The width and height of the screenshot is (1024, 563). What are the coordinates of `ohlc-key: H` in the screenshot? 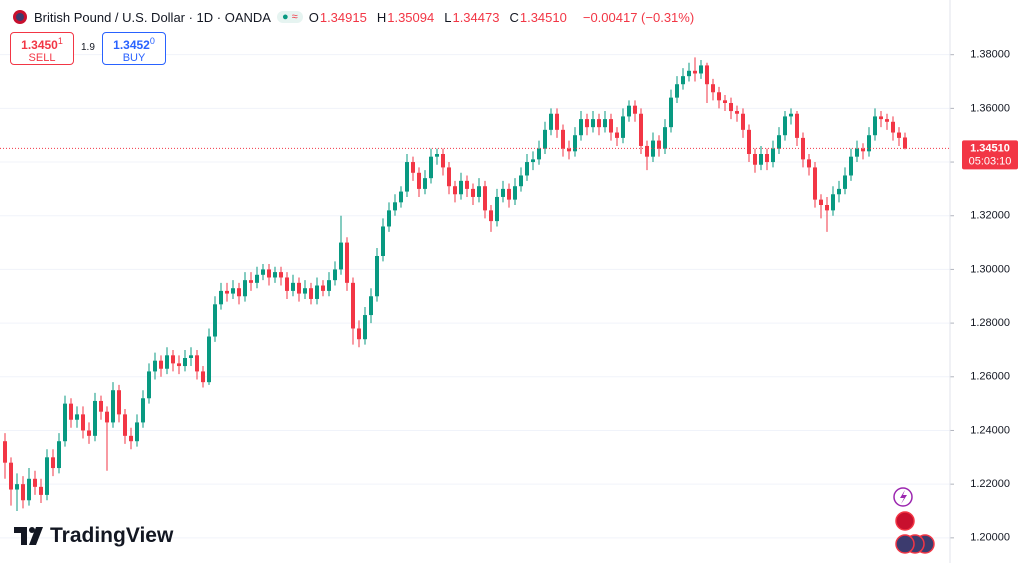 It's located at (381, 17).